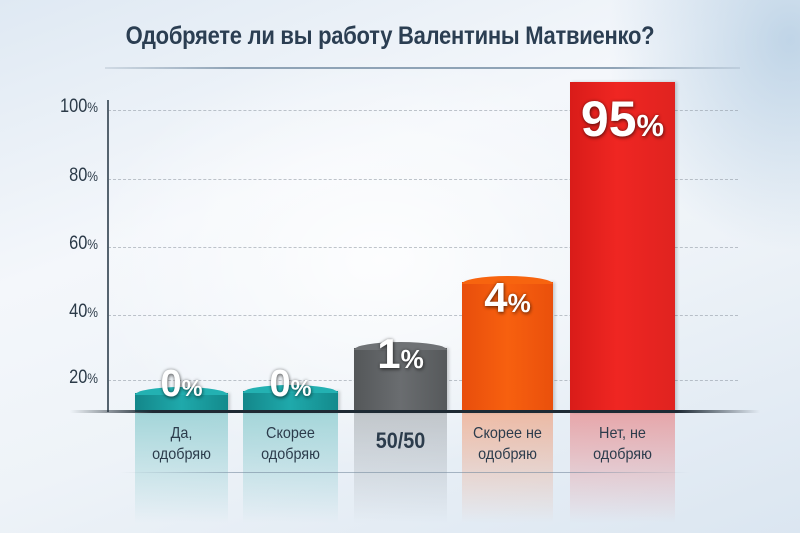 The image size is (800, 533). Describe the element at coordinates (496, 297) in the screenshot. I see `value-number: 4` at that location.